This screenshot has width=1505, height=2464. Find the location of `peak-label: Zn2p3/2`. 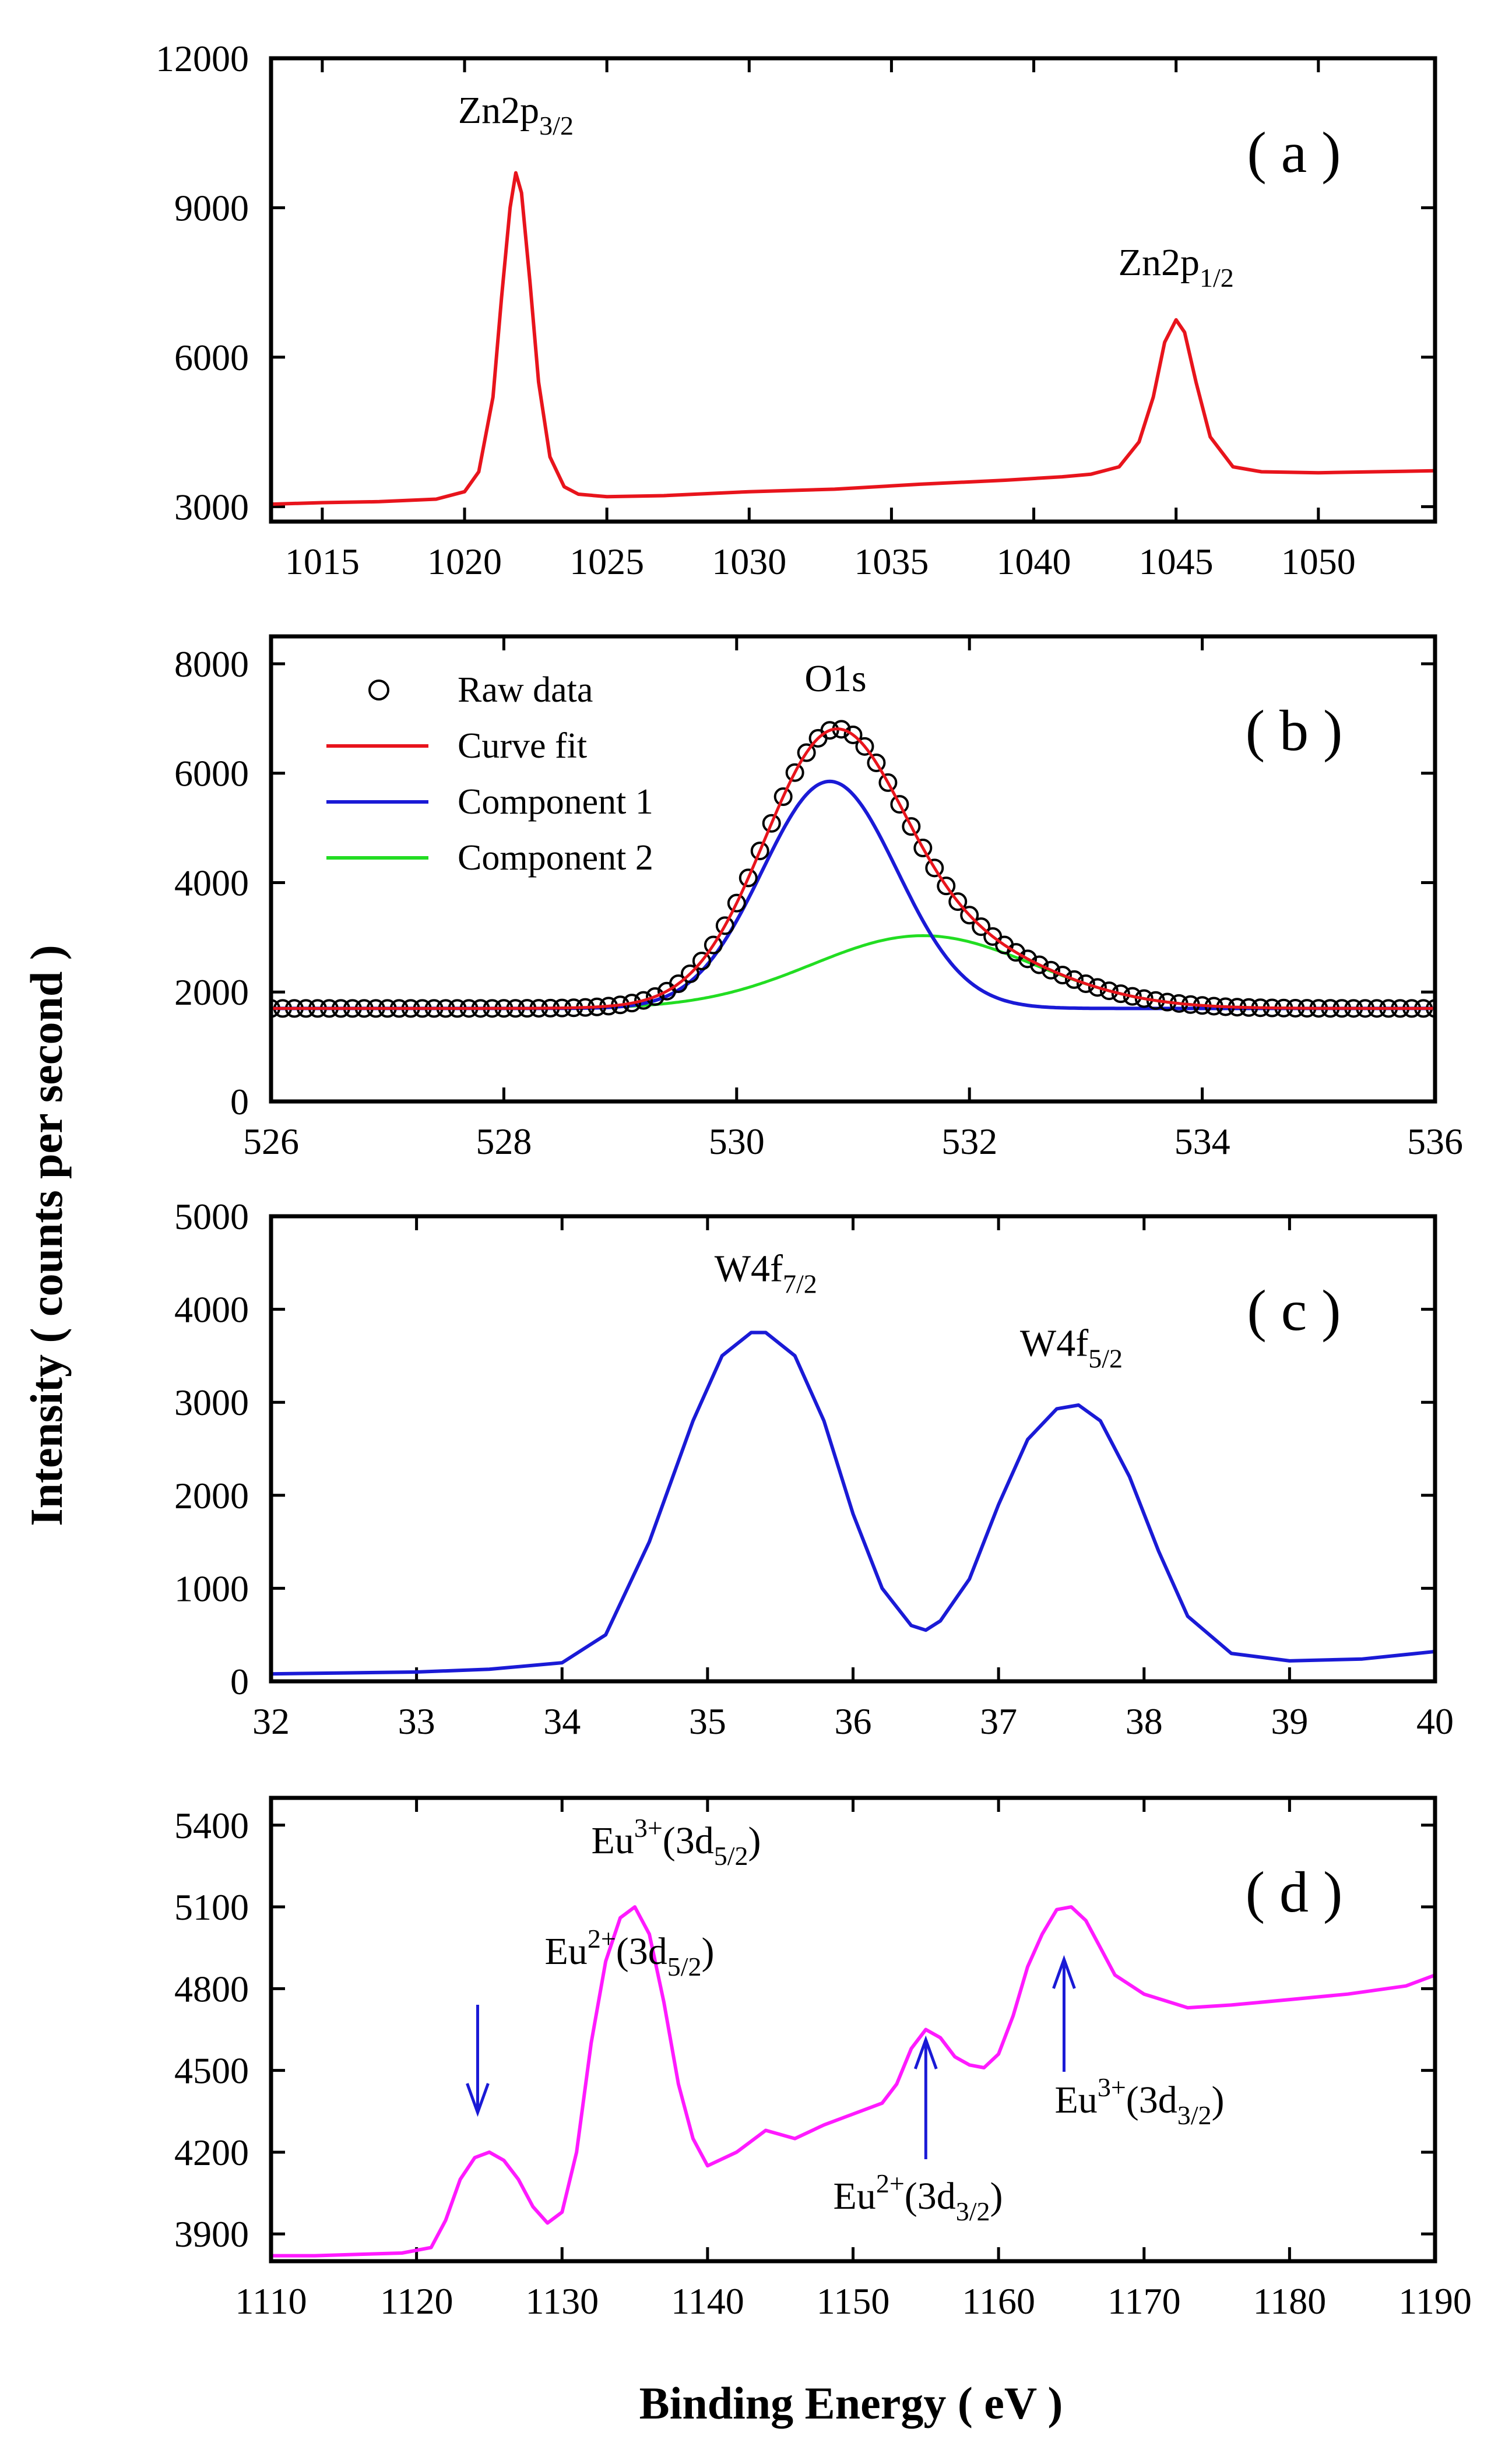

peak-label: Zn2p3/2 is located at coordinates (516, 114).